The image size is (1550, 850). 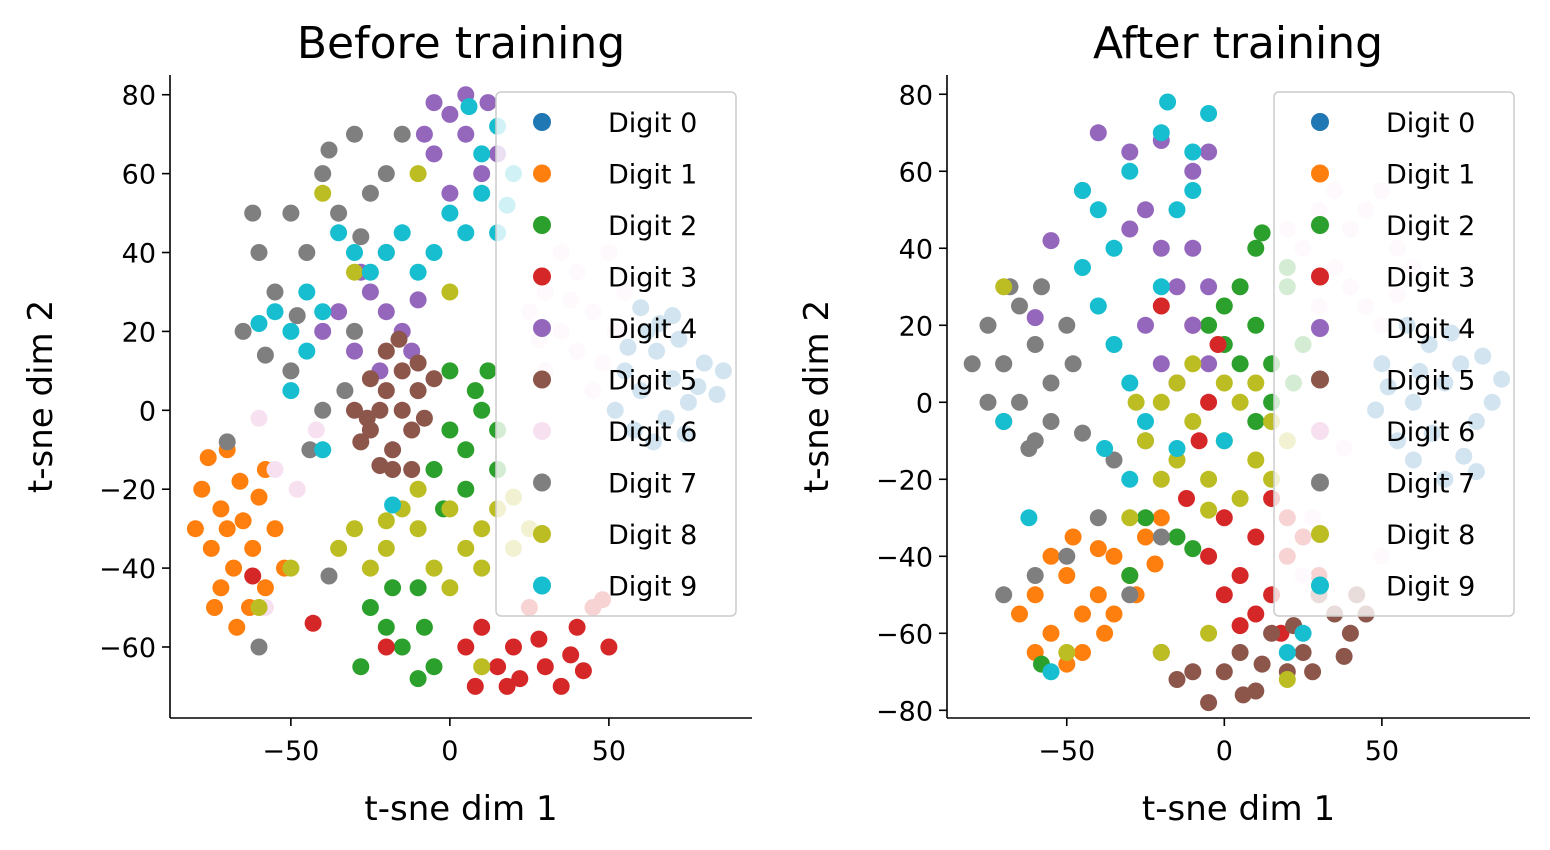 I want to click on y-axis-label: t-sne dim 2, so click(x=41, y=396).